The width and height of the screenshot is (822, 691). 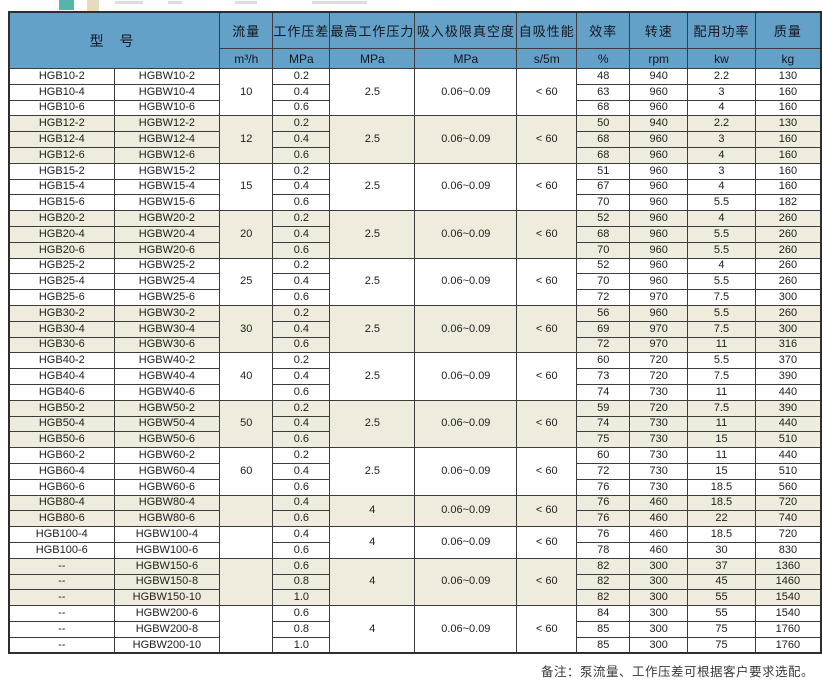 I want to click on cell-power: 75, so click(x=721, y=645).